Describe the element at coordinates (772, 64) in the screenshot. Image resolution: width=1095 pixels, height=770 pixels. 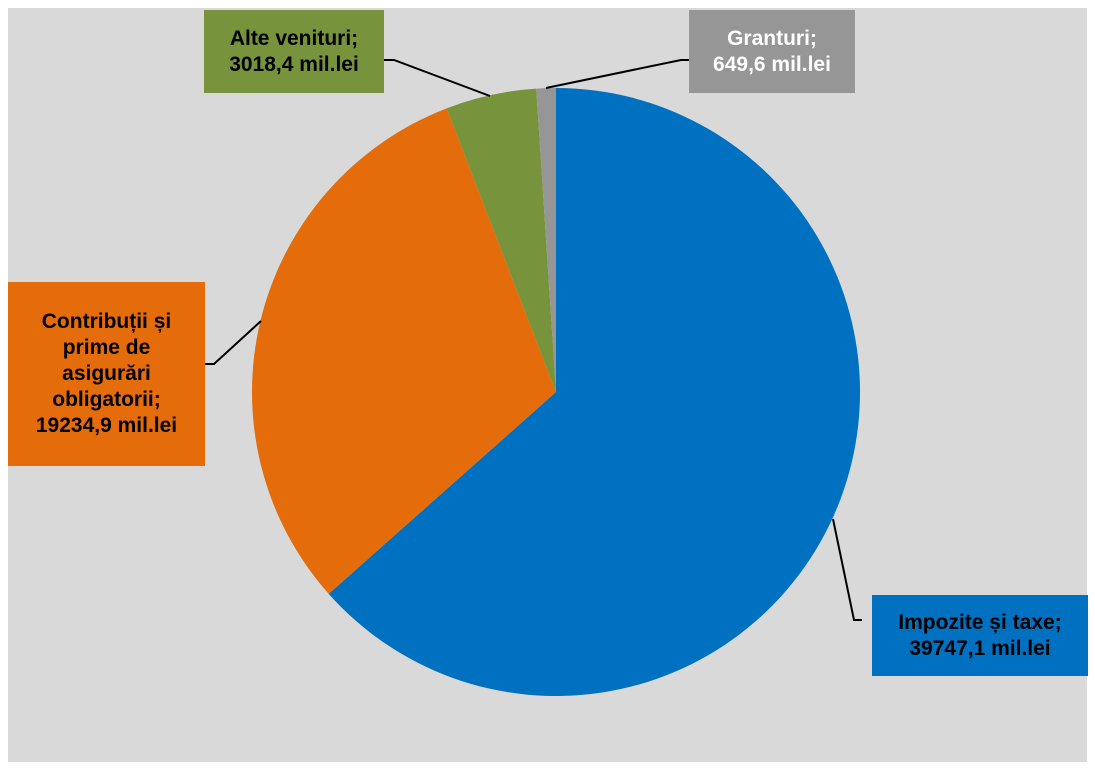
I see `data-label-line: 649,6 mil.lei` at that location.